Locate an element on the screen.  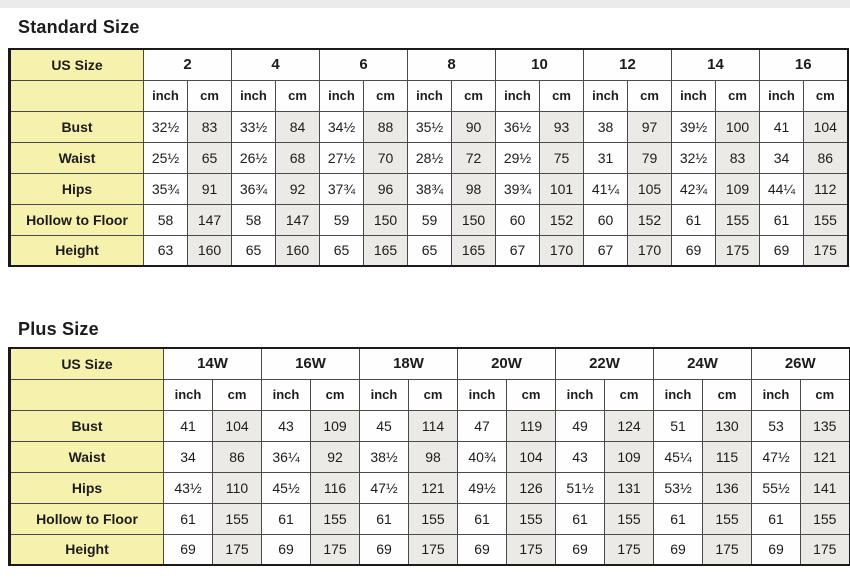
size-header-cell: 18W is located at coordinates (408, 363).